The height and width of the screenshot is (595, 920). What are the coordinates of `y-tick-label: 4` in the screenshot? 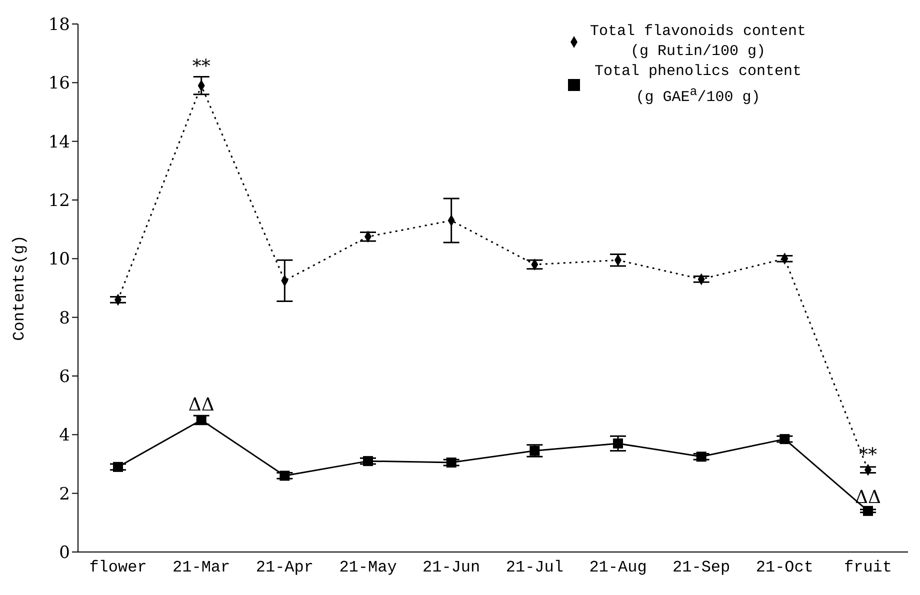 It's located at (64, 436).